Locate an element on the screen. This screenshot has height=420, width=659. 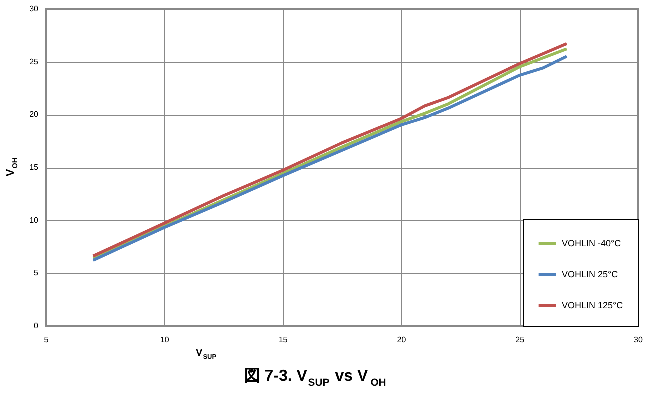
y-tick-label: 30 is located at coordinates (35, 9).